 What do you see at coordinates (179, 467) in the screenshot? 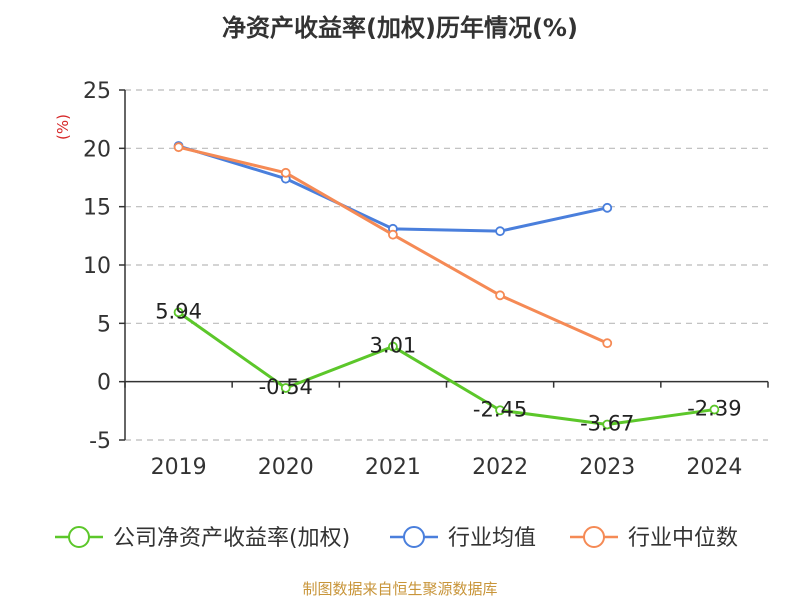
I see `x-tick-label: 2019` at bounding box center [179, 467].